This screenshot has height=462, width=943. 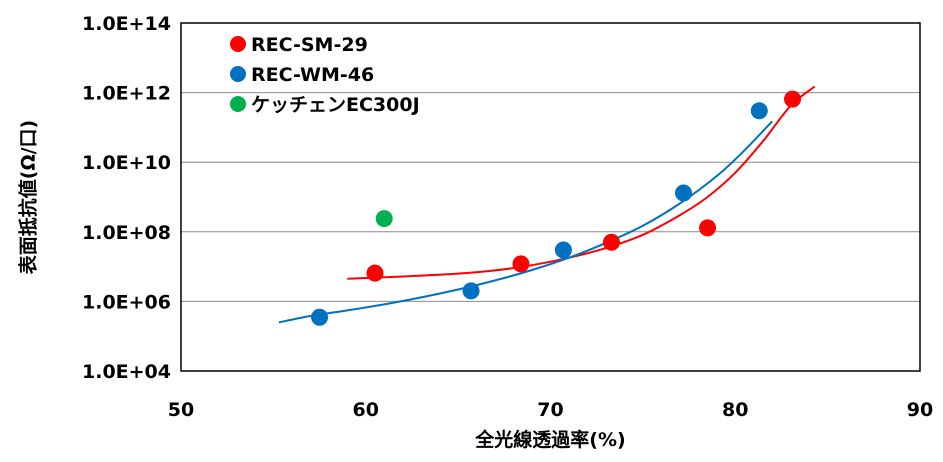 What do you see at coordinates (550, 410) in the screenshot?
I see `x-tick-label: 70` at bounding box center [550, 410].